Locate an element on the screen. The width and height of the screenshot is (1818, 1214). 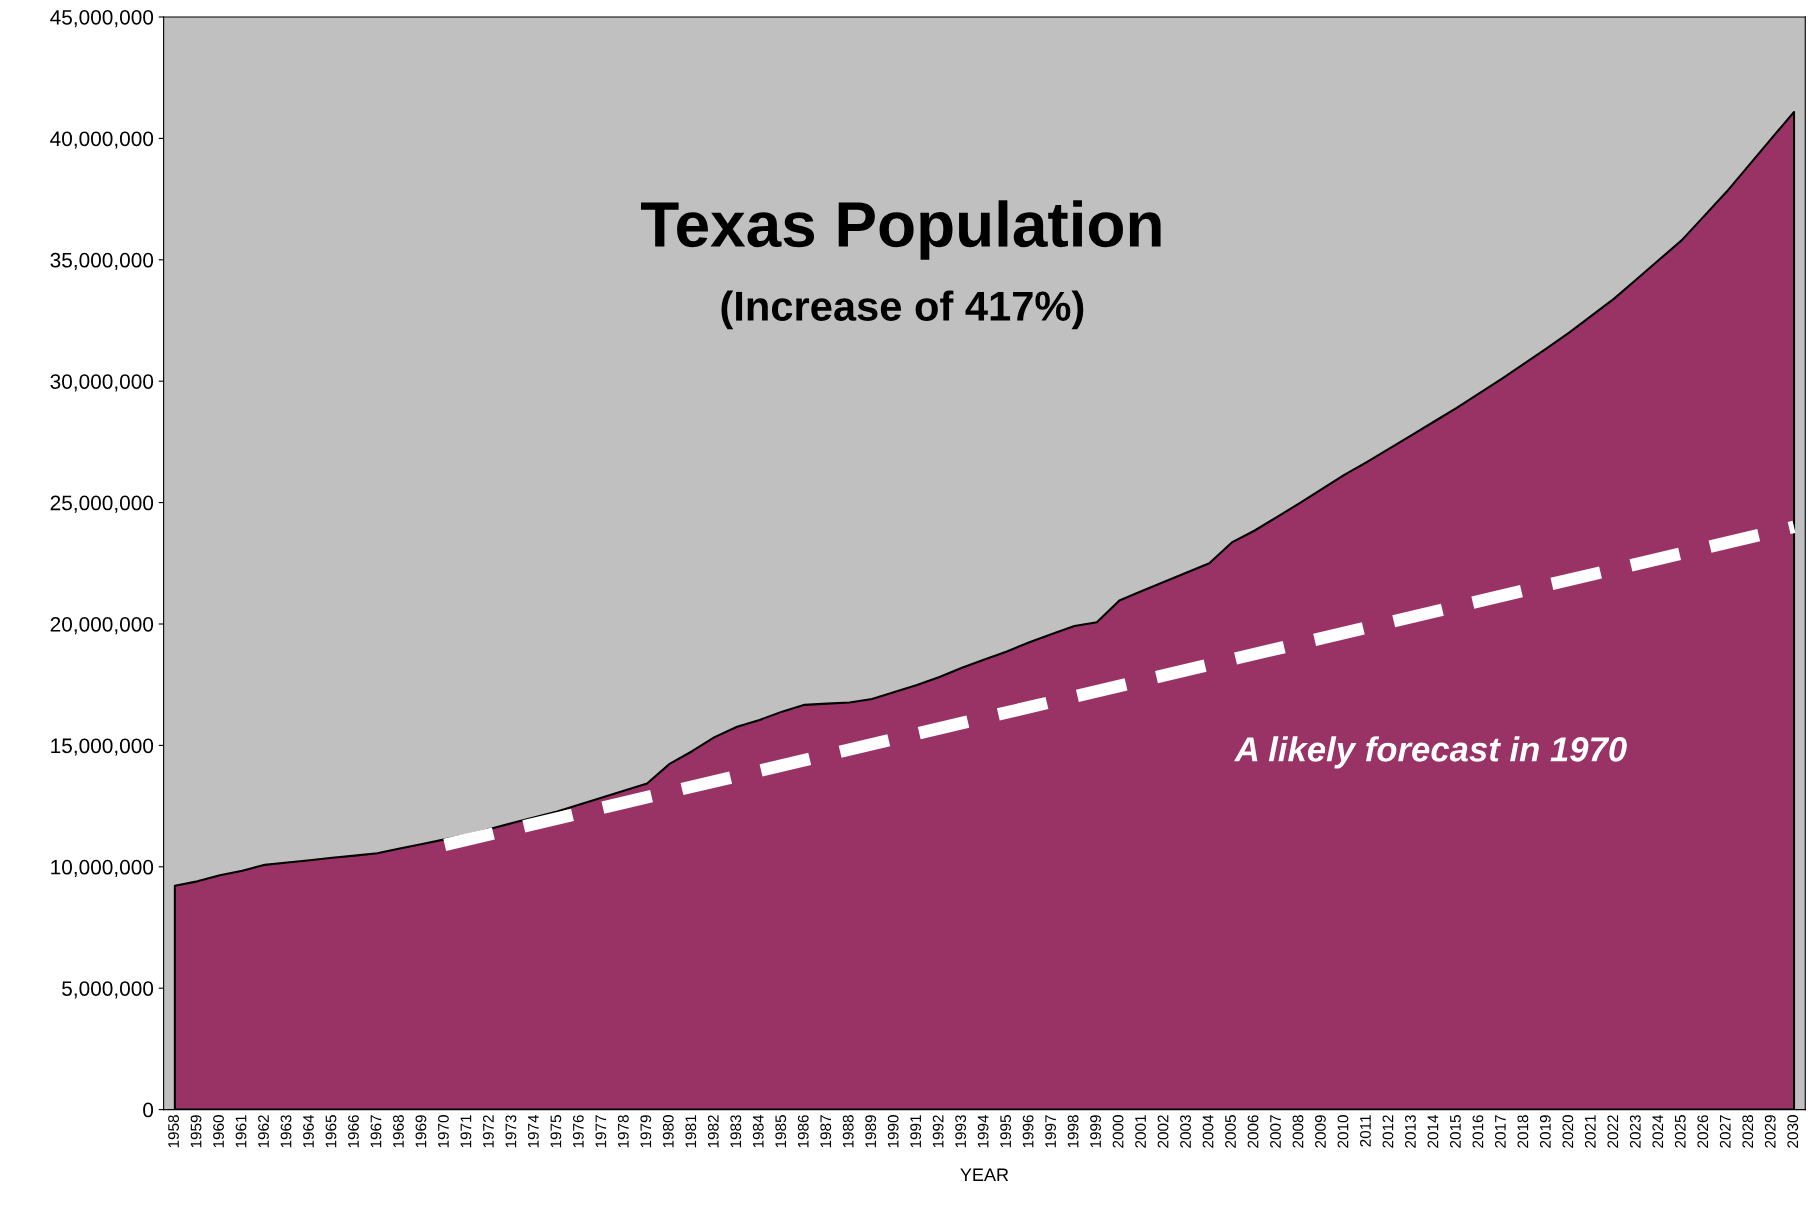
x-tick-label: 1958 is located at coordinates (173, 1131).